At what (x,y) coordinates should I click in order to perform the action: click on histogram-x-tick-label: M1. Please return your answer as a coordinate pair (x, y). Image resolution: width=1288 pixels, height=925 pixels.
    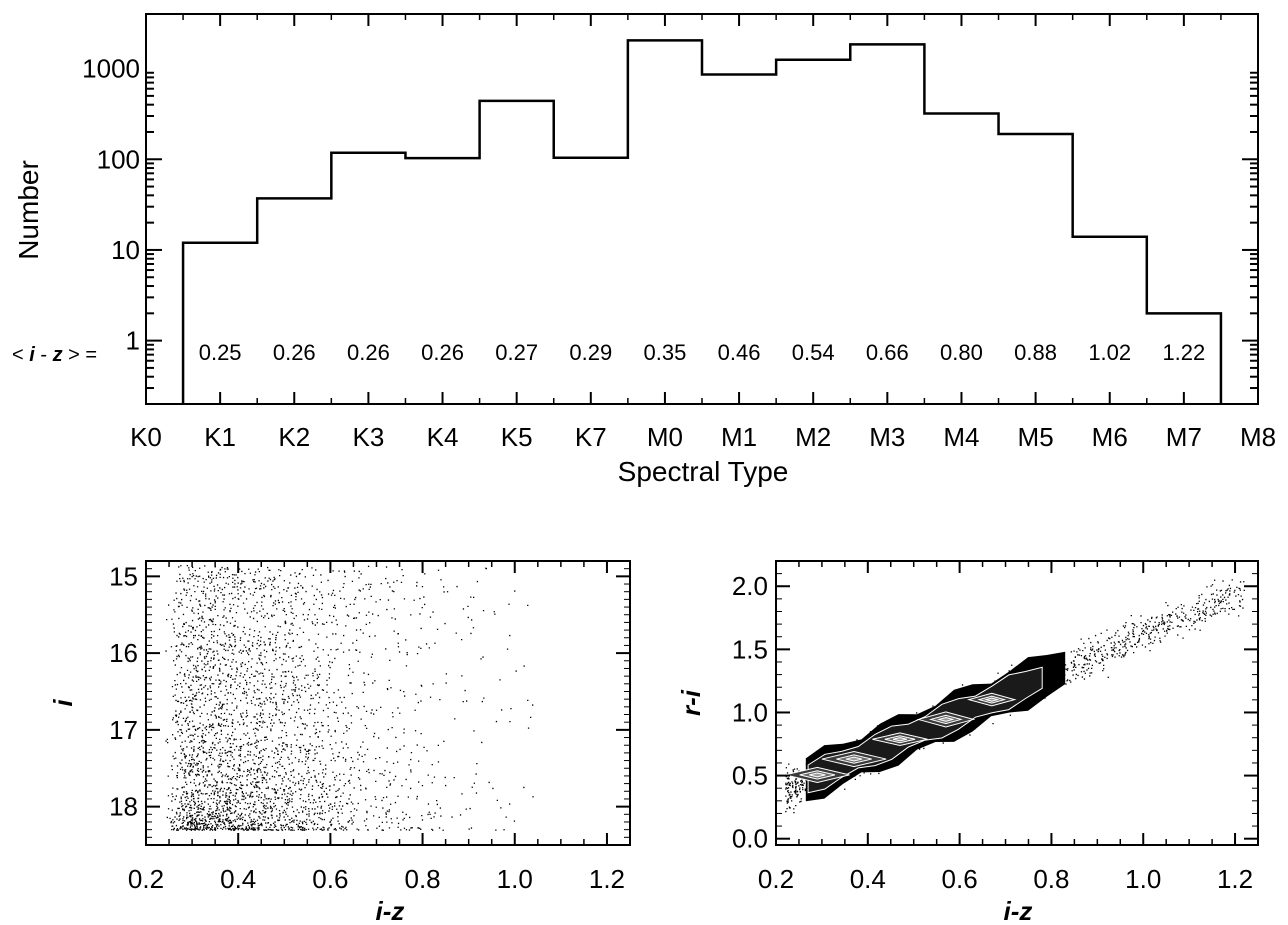
    Looking at the image, I should click on (739, 437).